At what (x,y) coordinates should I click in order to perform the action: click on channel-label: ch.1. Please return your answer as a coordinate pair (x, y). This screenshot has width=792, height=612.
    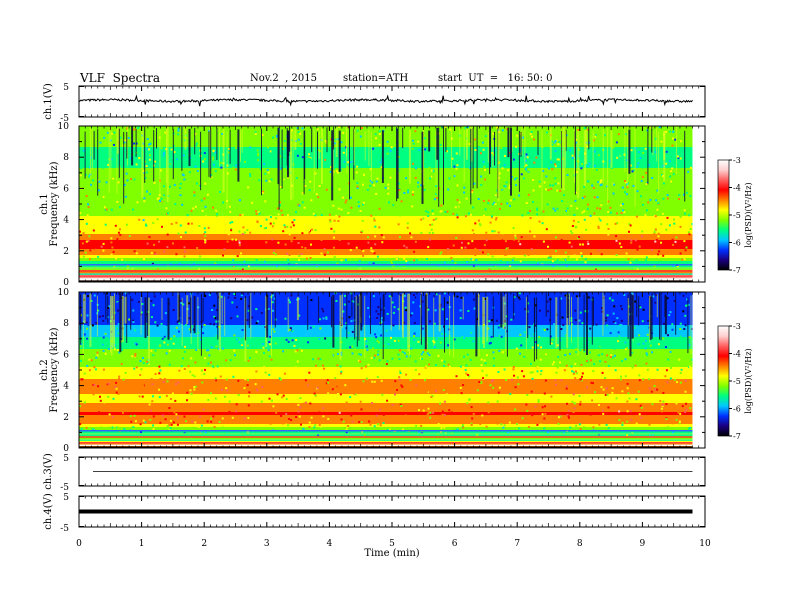
    Looking at the image, I should click on (44, 204).